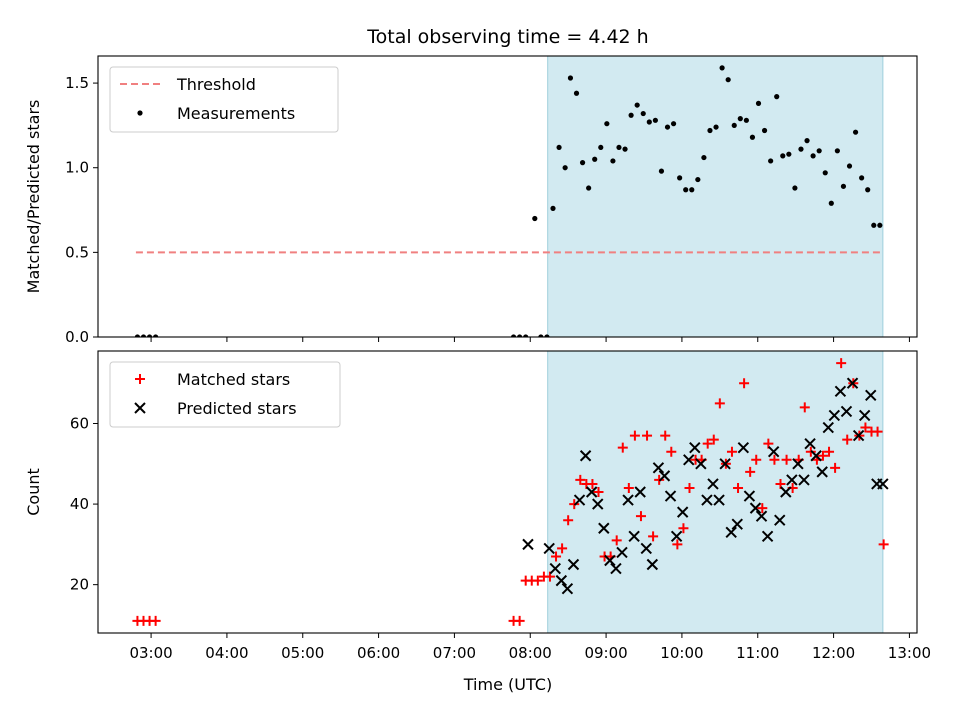  What do you see at coordinates (33, 197) in the screenshot?
I see `y-axis-label: Matched/Predicted stars` at bounding box center [33, 197].